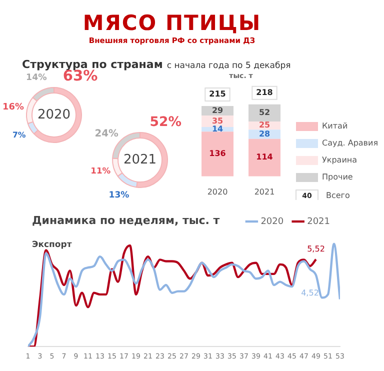 The width and height of the screenshot is (384, 371). I want to click on data-label: 35, so click(218, 121).